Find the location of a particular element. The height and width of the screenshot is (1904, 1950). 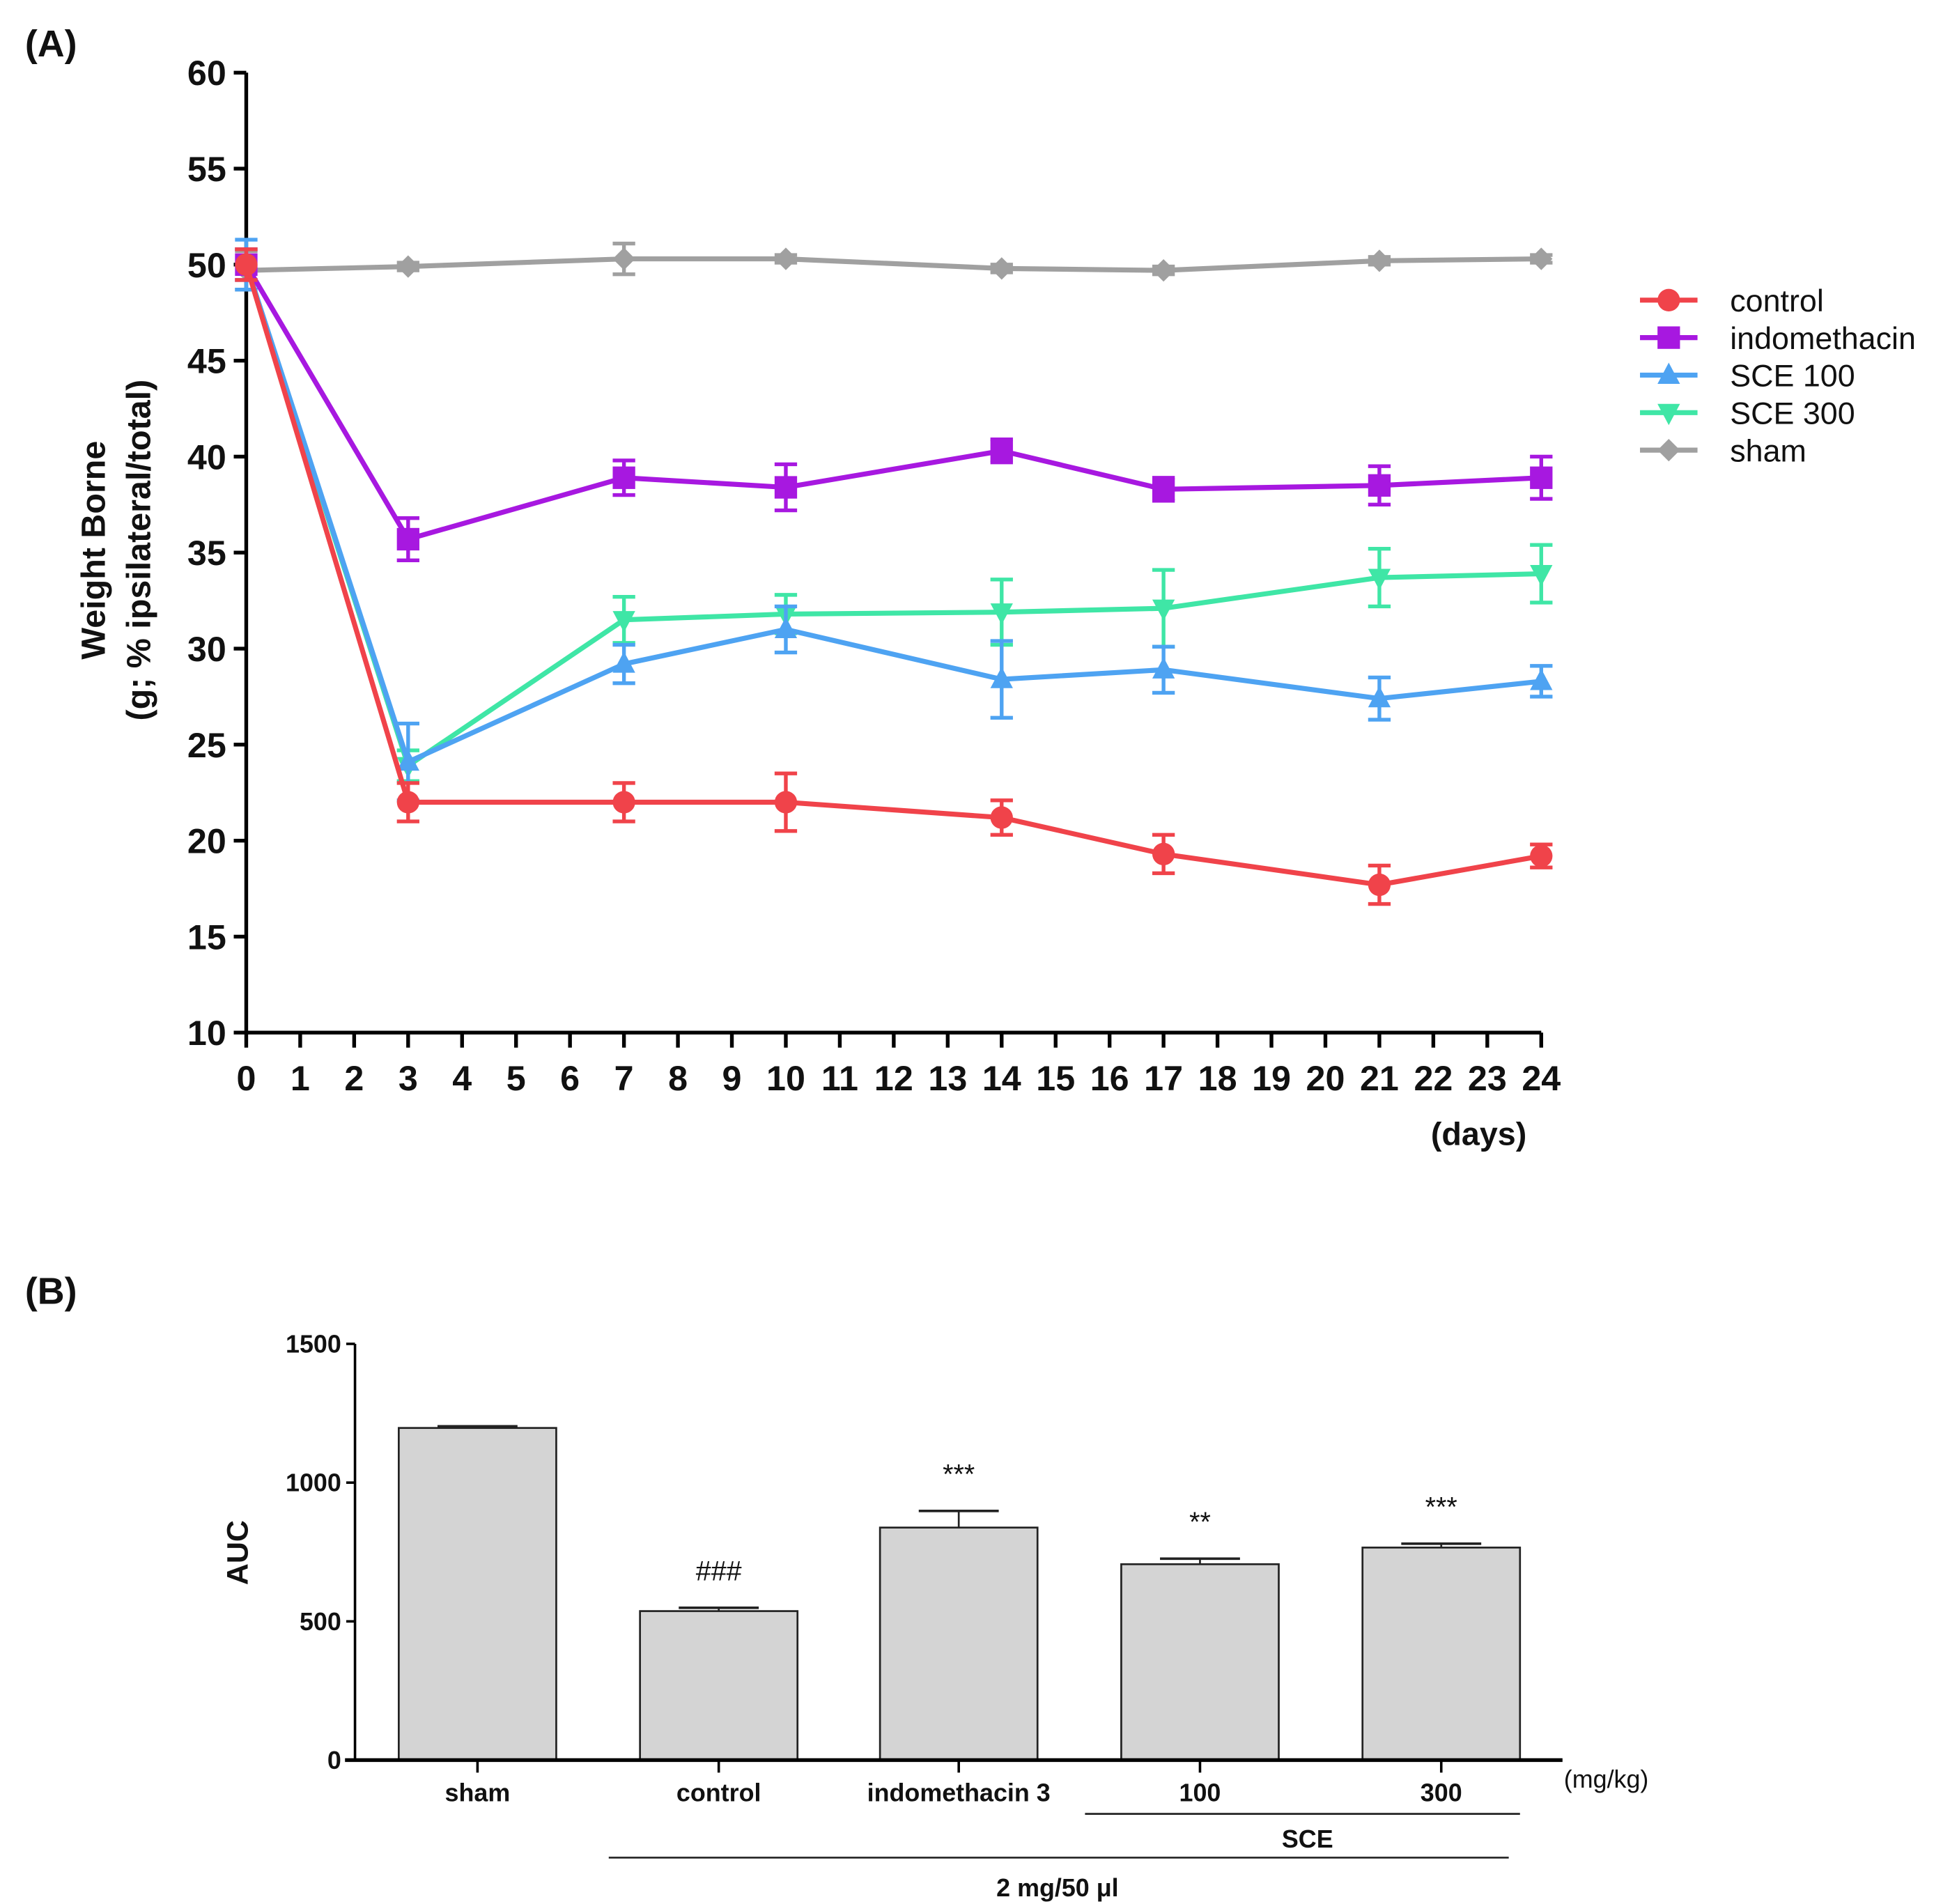

x-tick-label: 9 is located at coordinates (732, 1078).